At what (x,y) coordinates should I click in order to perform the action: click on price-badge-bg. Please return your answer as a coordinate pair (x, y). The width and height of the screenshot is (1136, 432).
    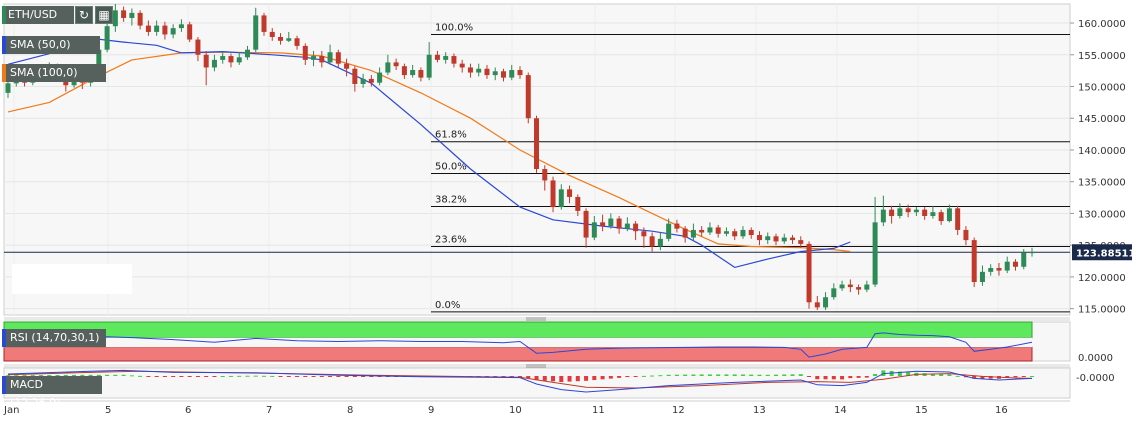
    Looking at the image, I should click on (1102, 252).